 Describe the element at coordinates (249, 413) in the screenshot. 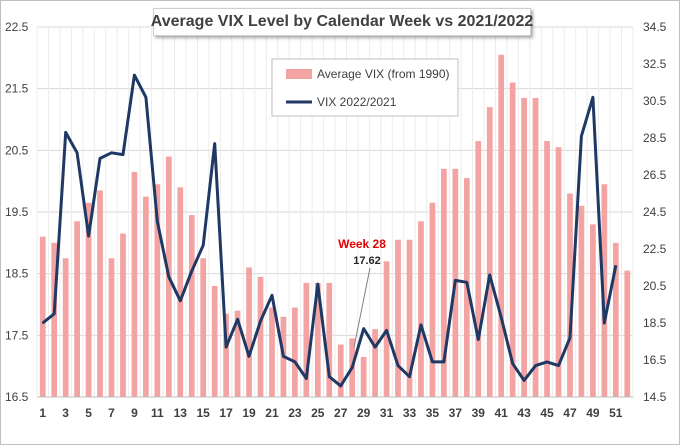

I see `x-tick-label: 19` at that location.